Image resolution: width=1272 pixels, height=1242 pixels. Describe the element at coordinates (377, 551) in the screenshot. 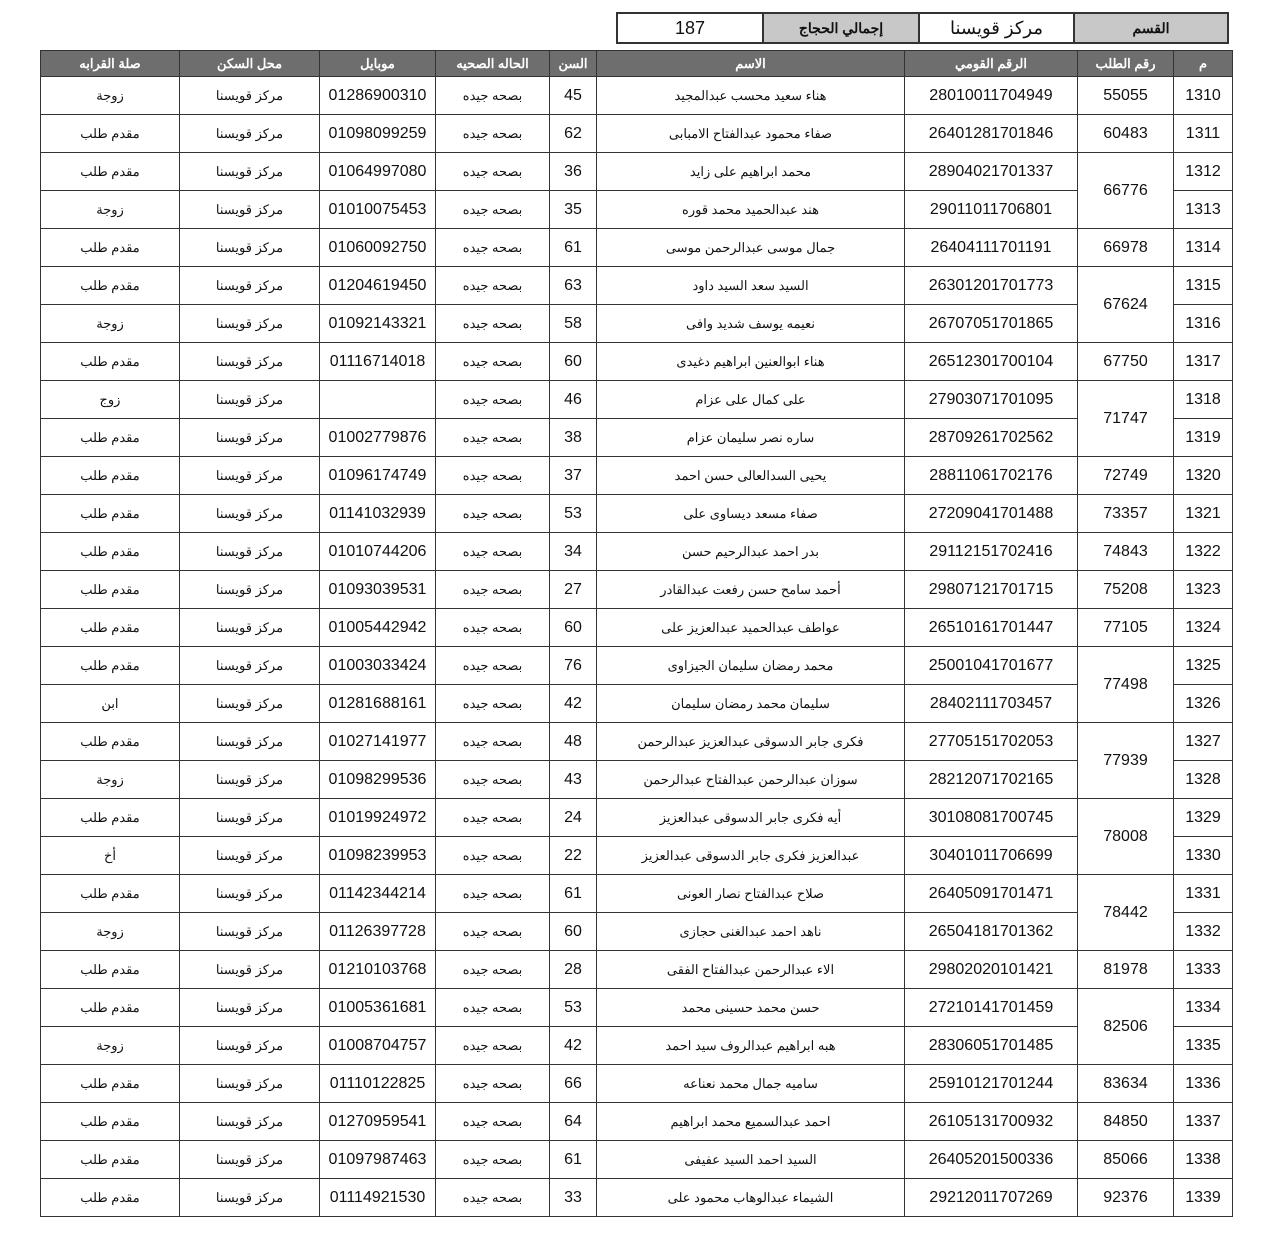

I see `cell-mobile: 01010744206` at that location.